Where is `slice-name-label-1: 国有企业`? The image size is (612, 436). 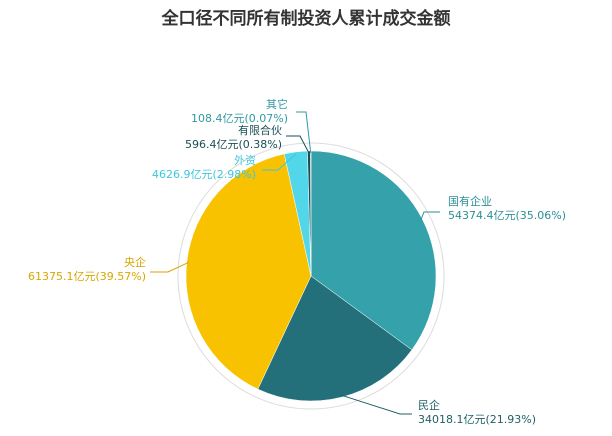
slice-name-label-1: 国有企业 is located at coordinates (470, 201).